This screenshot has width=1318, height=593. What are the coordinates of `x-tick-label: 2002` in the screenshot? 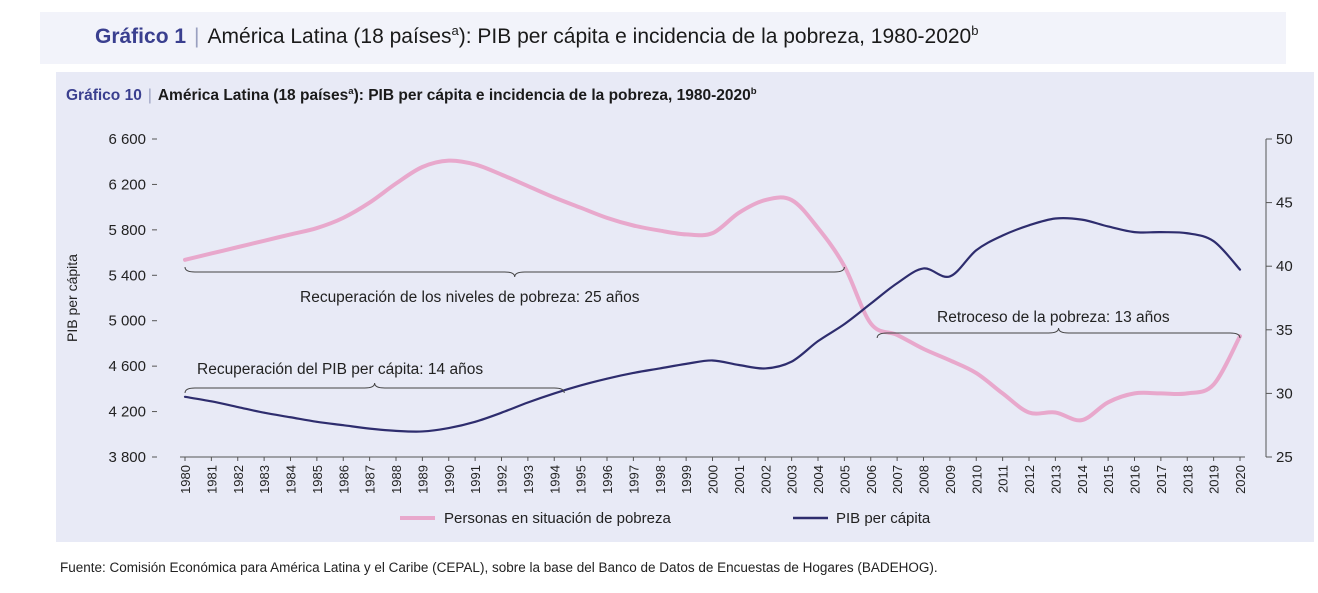 It's located at (765, 479).